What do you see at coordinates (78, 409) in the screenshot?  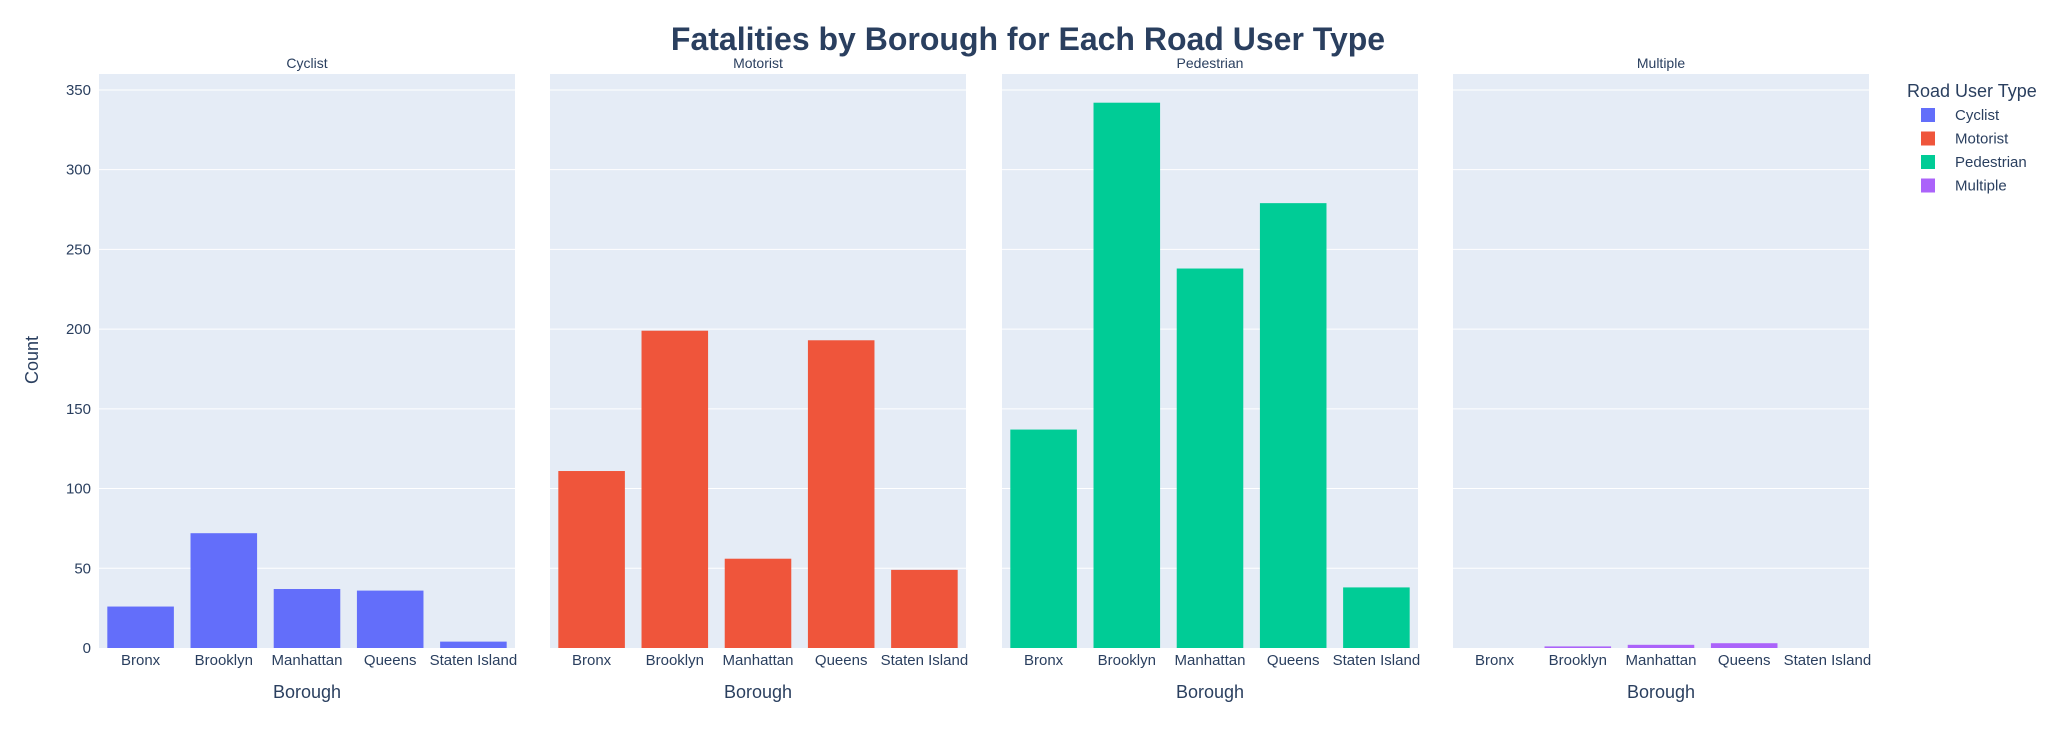 I see `y-tick-label: 150` at bounding box center [78, 409].